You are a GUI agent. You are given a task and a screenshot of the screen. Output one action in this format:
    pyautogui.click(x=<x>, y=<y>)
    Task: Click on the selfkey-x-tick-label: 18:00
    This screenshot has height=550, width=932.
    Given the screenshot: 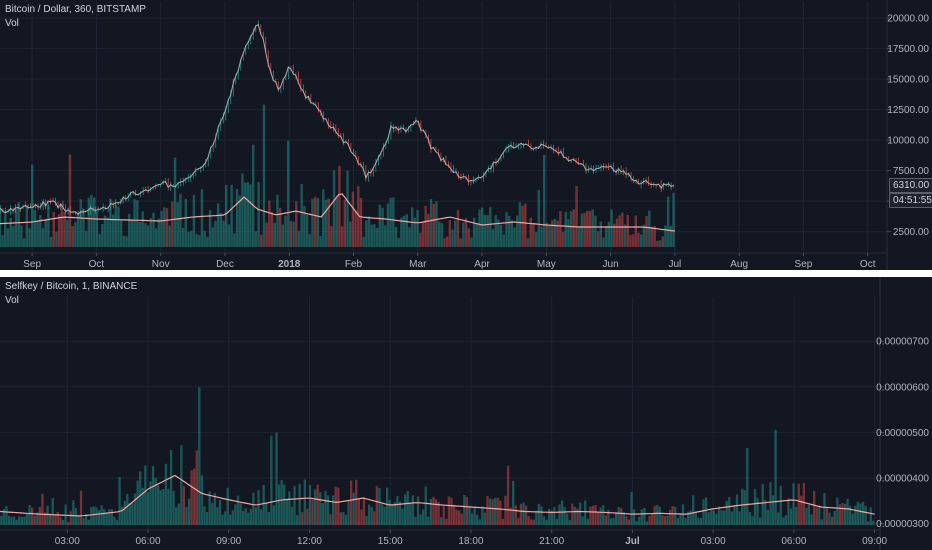 What is the action you would take?
    pyautogui.click(x=470, y=541)
    